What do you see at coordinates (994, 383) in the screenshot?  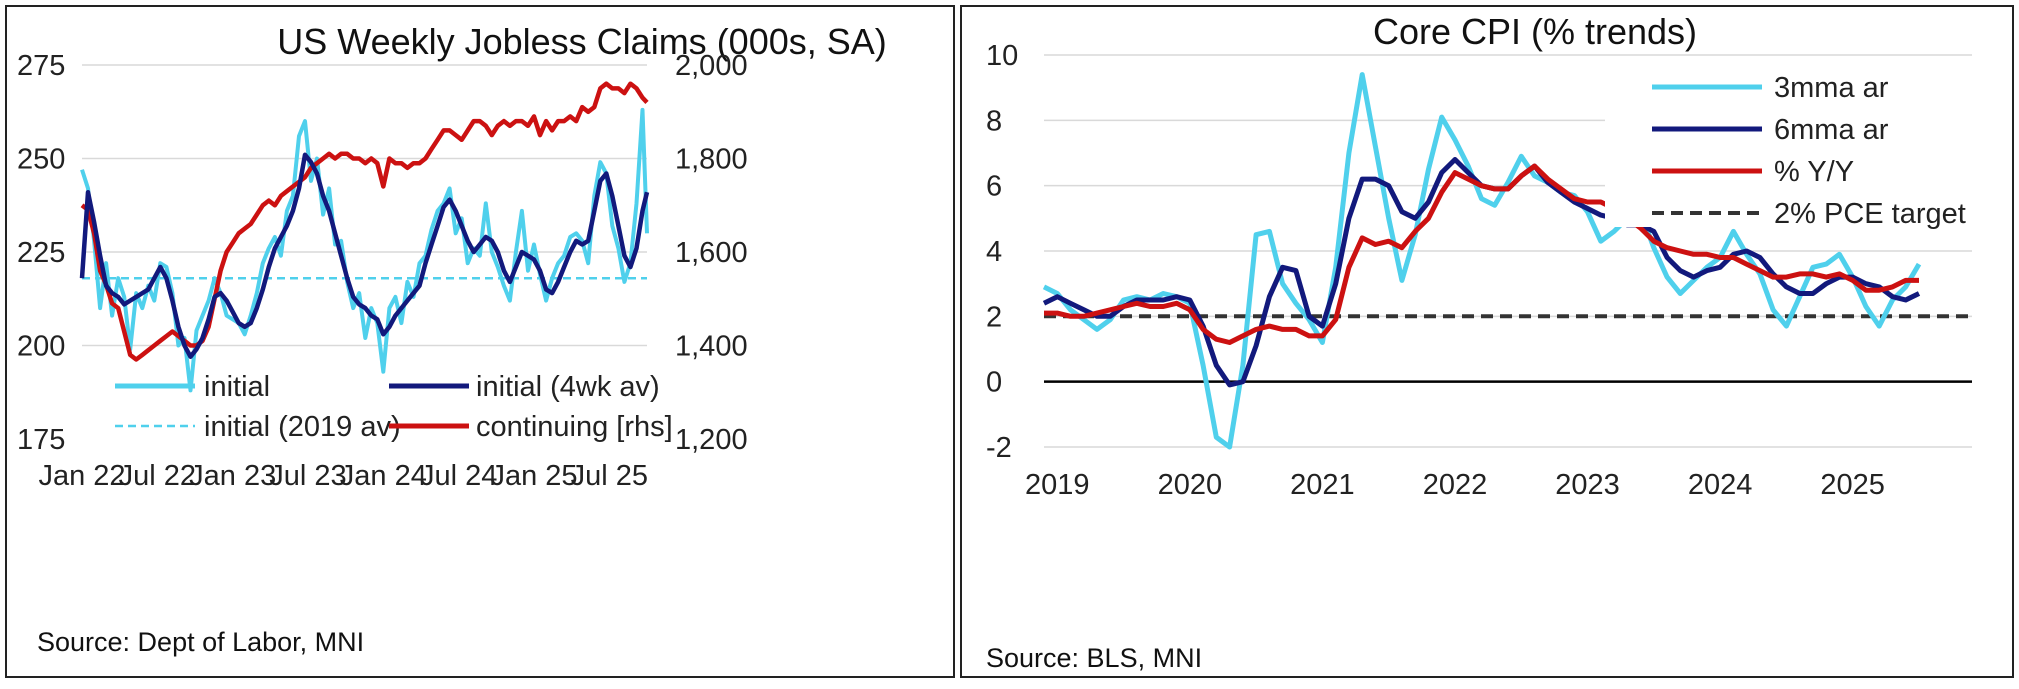 I see `y-tick-label: 0` at bounding box center [994, 383].